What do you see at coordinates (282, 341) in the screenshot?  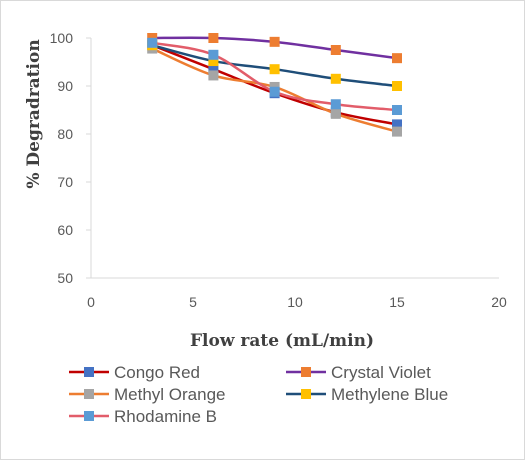 I see `x-axis-title: Flow rate (mL/min)` at bounding box center [282, 341].